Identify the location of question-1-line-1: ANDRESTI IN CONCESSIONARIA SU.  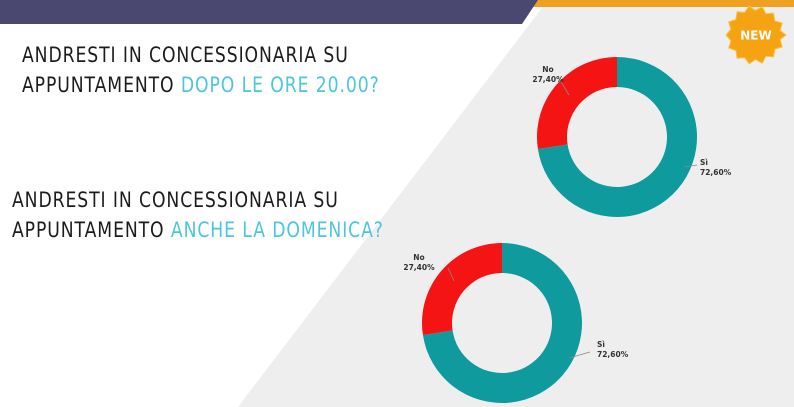
(185, 55).